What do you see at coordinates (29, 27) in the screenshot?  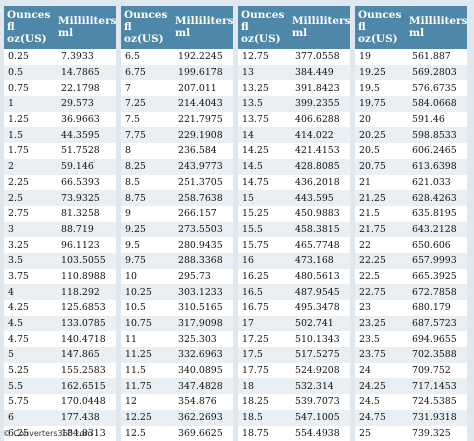 I see `ounces-header: Ounces fl oz(US)` at bounding box center [29, 27].